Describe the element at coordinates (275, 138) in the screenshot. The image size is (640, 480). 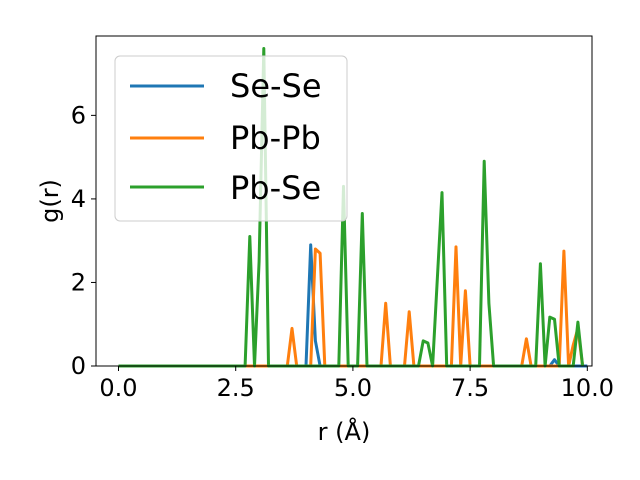
I see `legend-label-pb-pb: Pb-Pb` at that location.